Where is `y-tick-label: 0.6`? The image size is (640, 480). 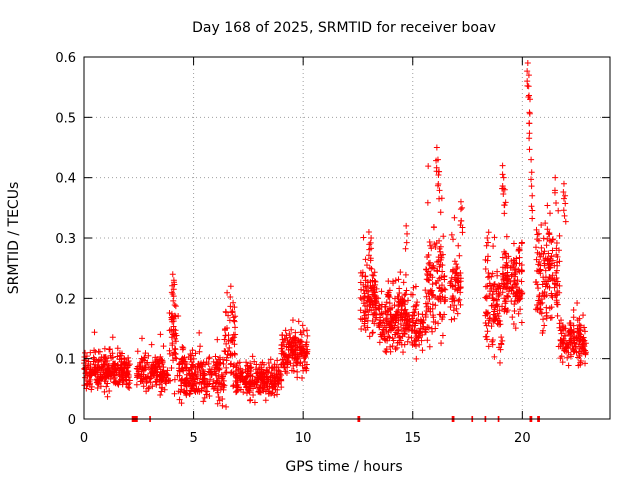
y-tick-label: 0.6 is located at coordinates (65, 58).